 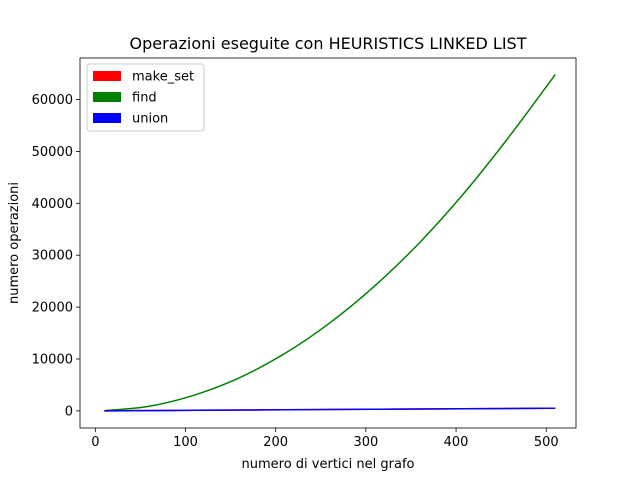 I want to click on x-tick-label: 500, so click(x=546, y=442).